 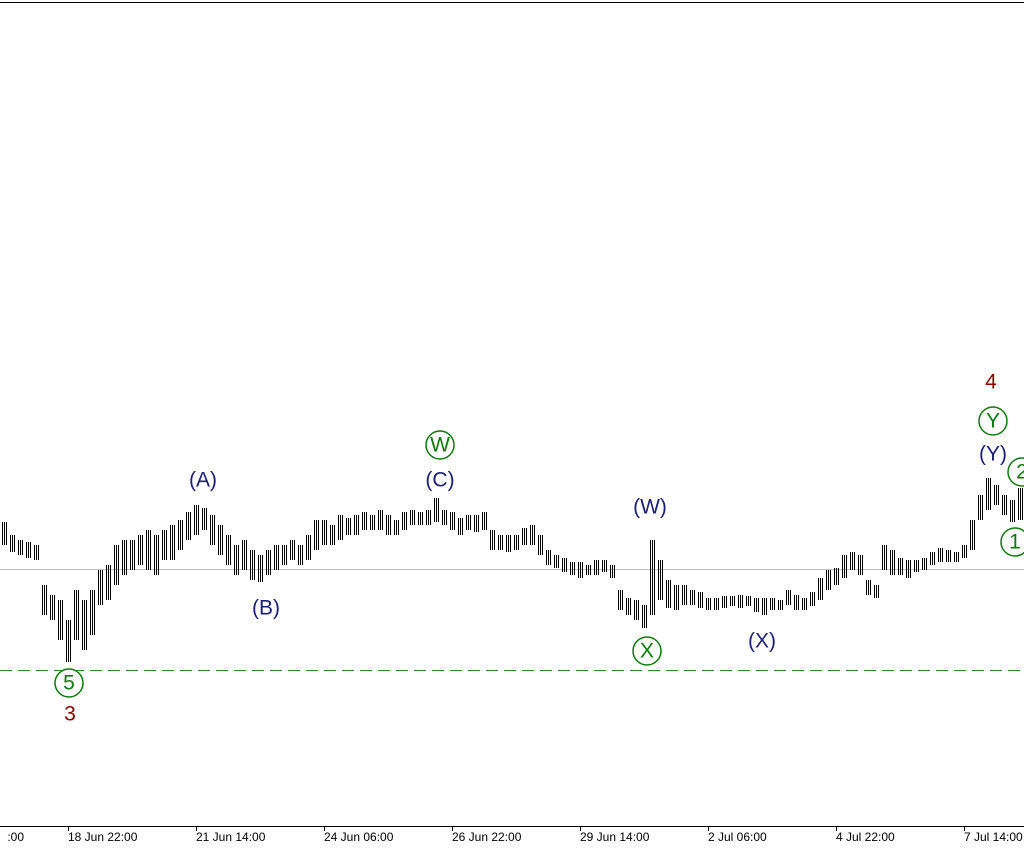 What do you see at coordinates (1020, 472) in the screenshot?
I see `wave-label: 2` at bounding box center [1020, 472].